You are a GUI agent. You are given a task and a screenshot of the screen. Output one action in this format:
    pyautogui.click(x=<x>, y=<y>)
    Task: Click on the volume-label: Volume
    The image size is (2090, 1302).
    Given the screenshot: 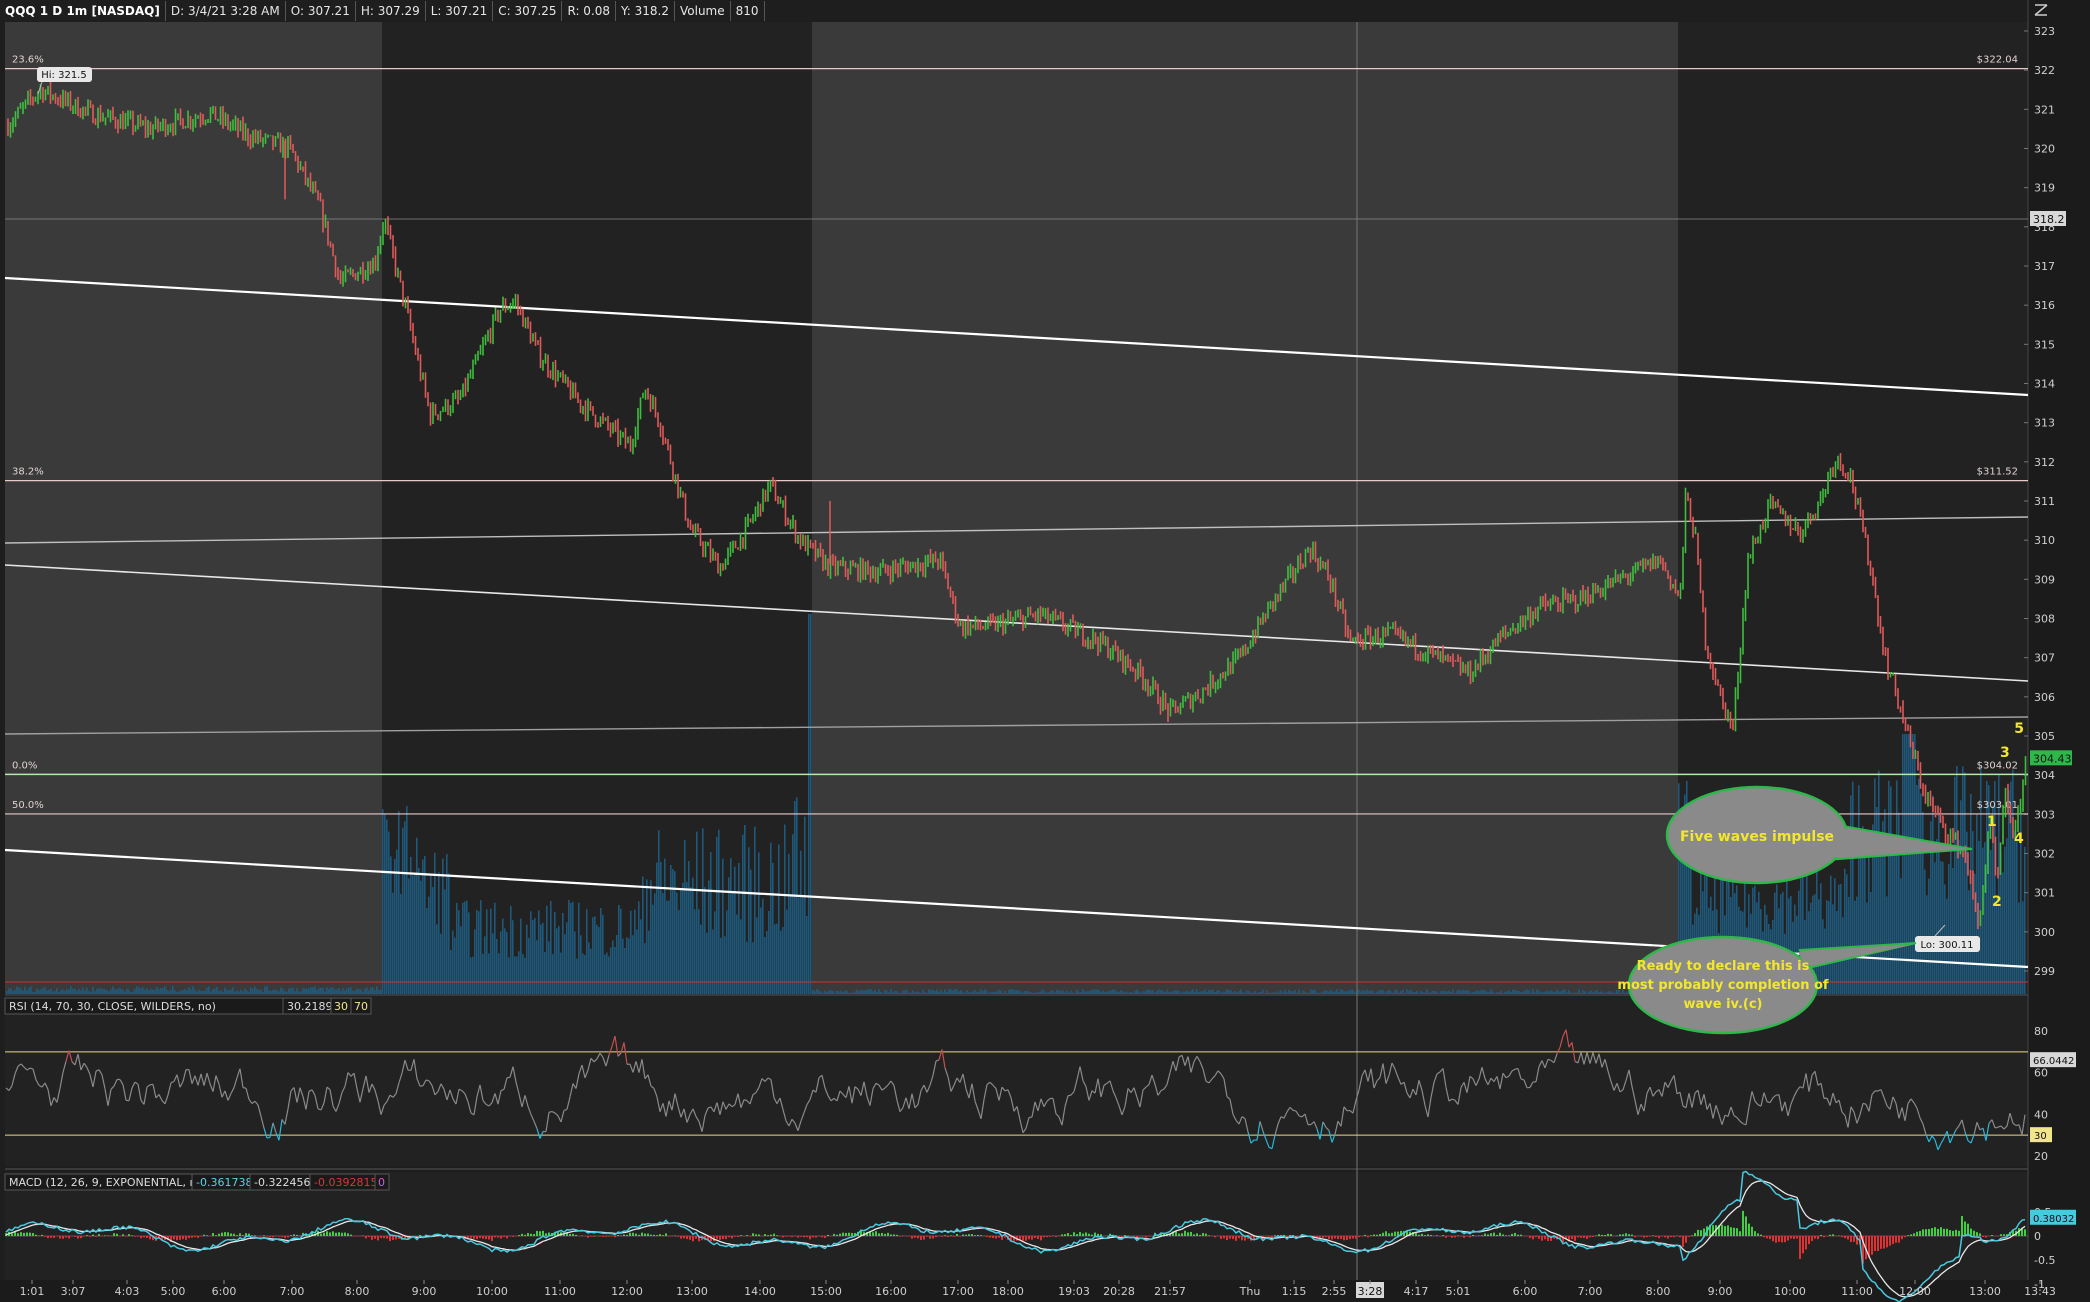 What is the action you would take?
    pyautogui.click(x=703, y=11)
    